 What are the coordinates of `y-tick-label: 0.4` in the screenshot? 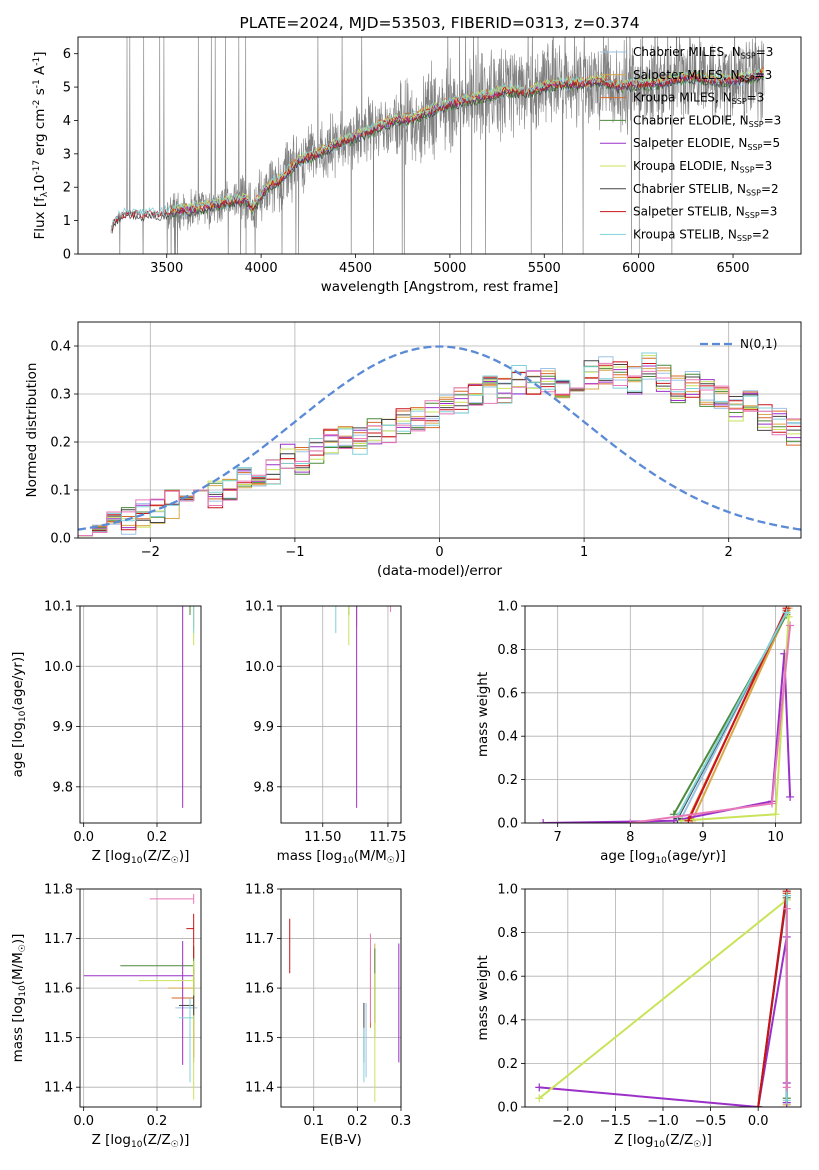 It's located at (507, 1020).